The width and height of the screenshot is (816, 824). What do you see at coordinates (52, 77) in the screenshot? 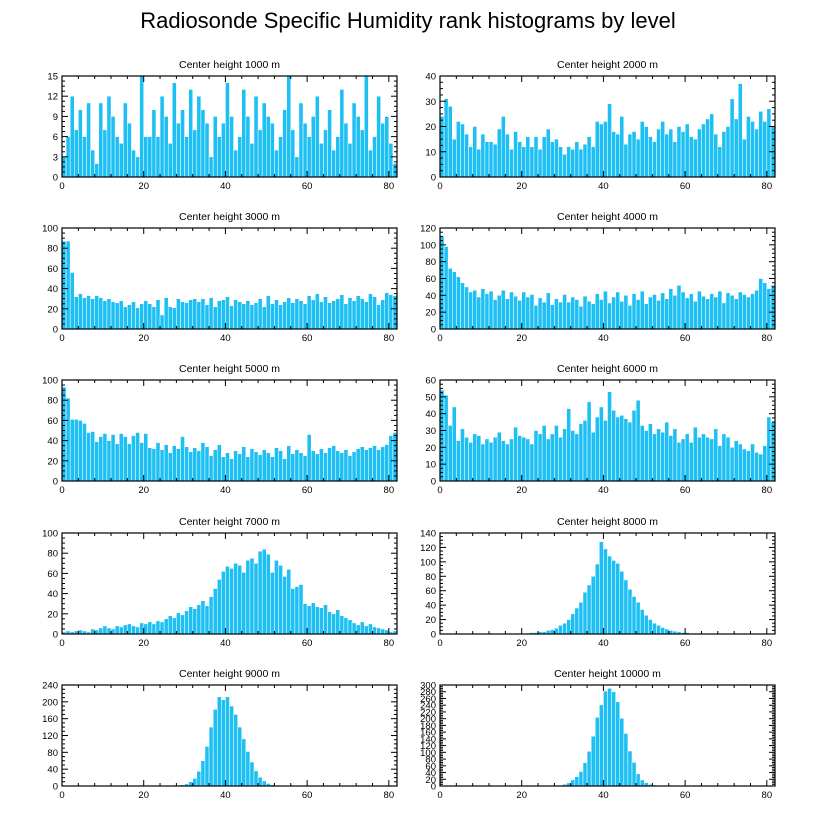
I see `y-tick-label: 15` at bounding box center [52, 77].